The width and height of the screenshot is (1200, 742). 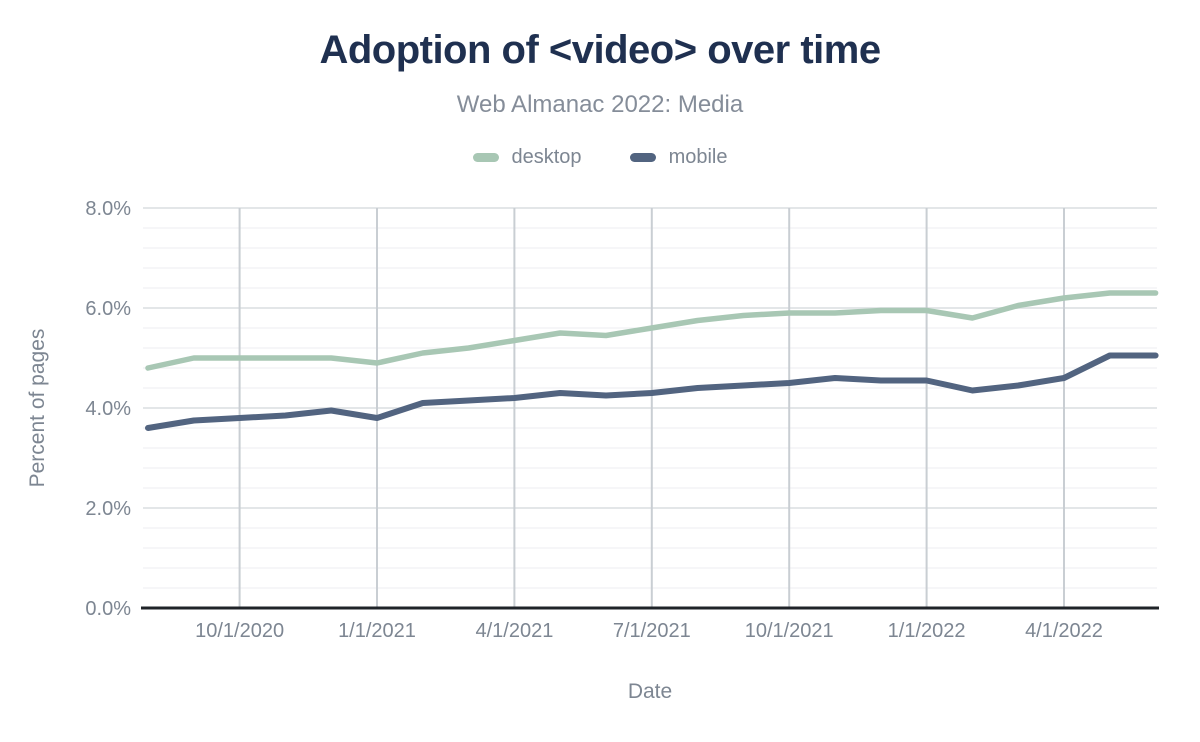 I want to click on legend-label-desktop: desktop, so click(x=546, y=157).